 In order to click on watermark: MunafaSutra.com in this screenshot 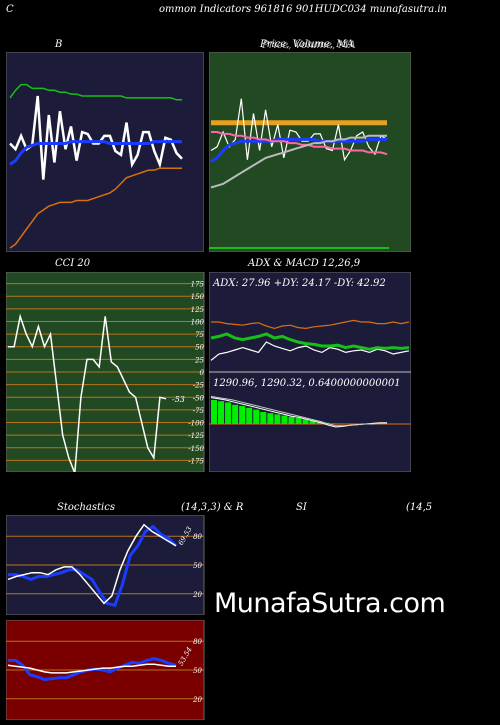, I will do `click(330, 603)`.